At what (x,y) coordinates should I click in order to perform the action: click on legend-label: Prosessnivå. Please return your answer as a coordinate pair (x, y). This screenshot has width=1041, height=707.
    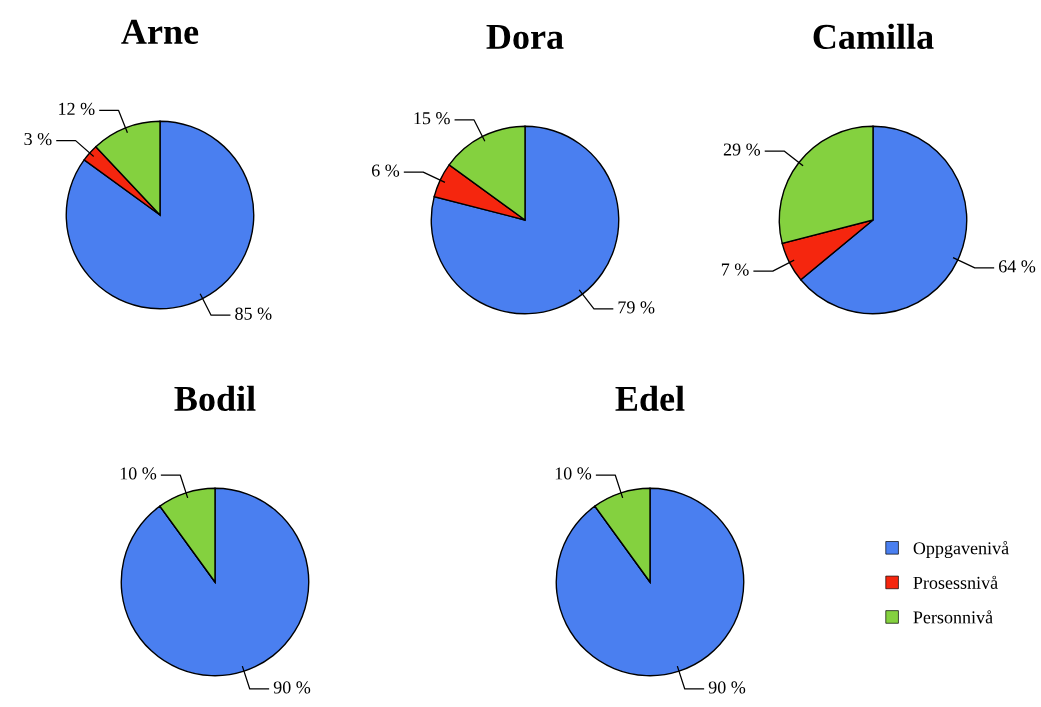
    Looking at the image, I should click on (955, 582).